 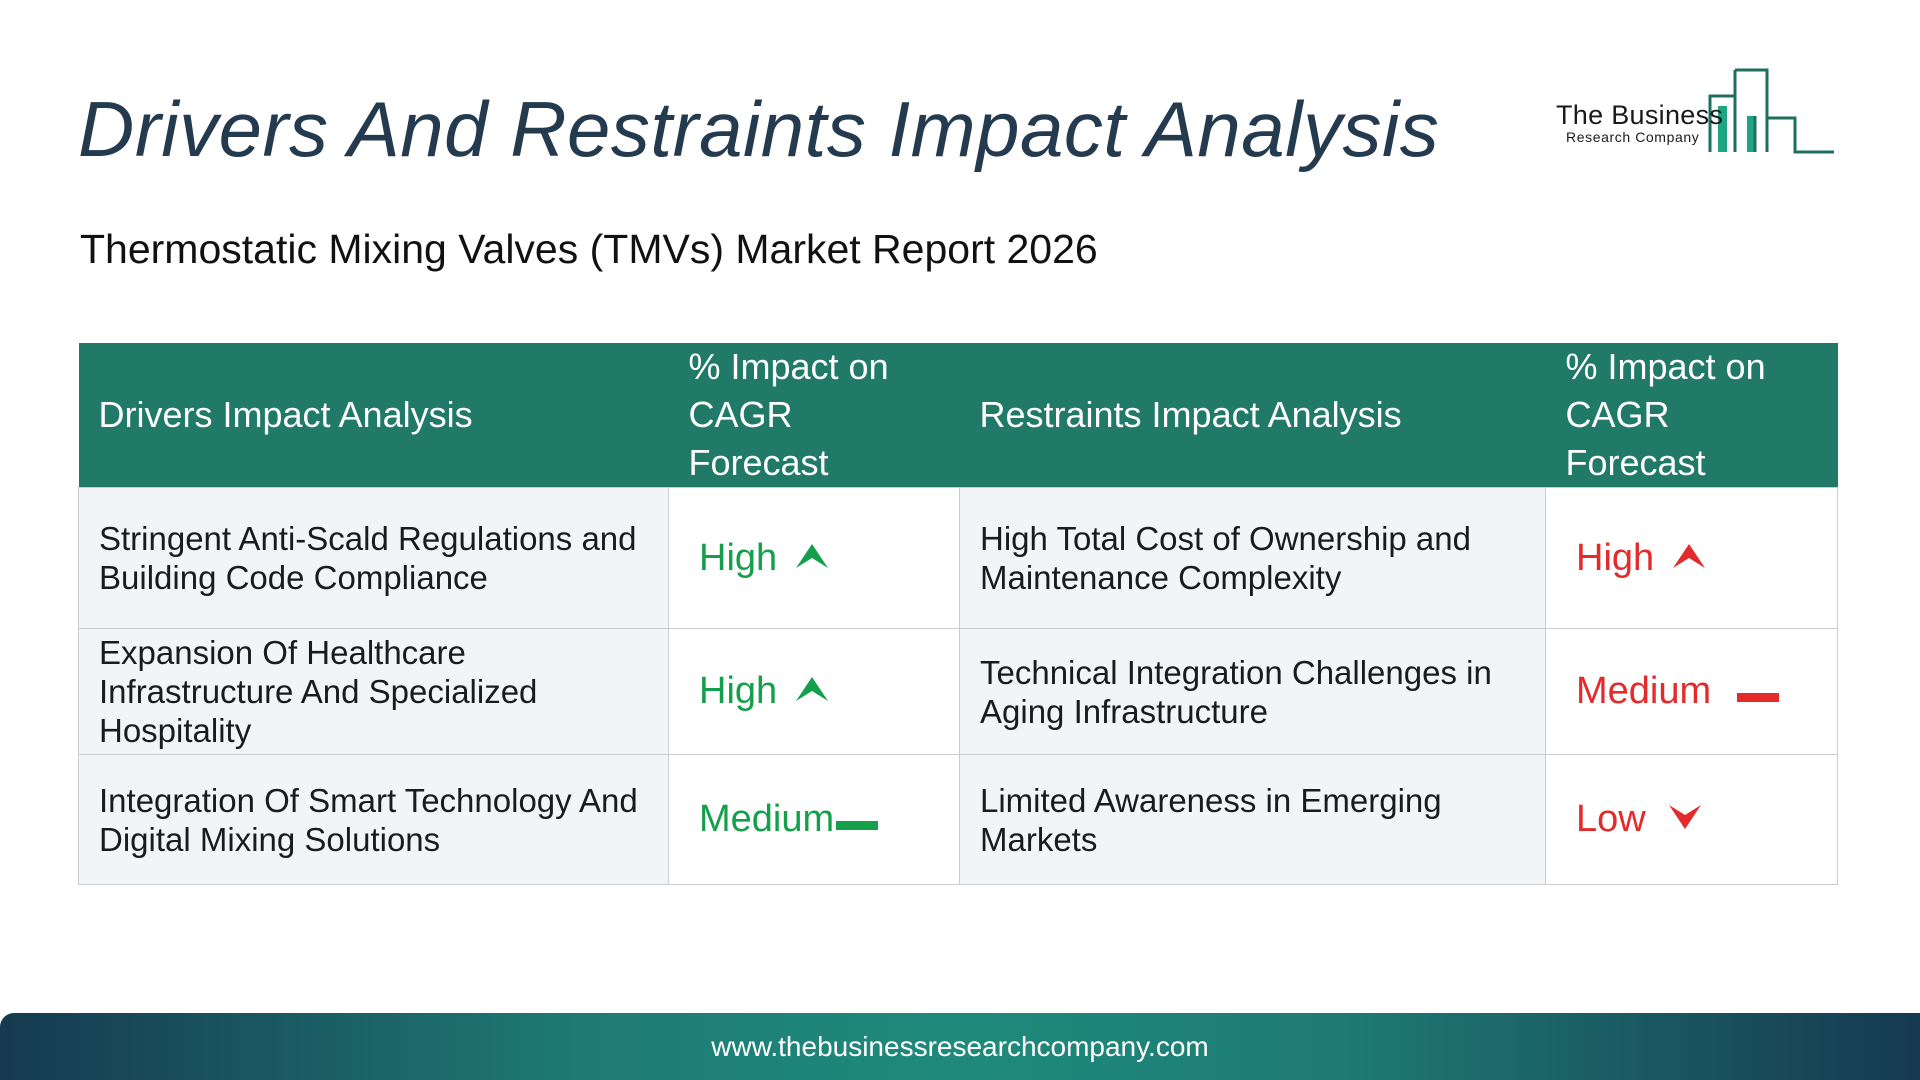 What do you see at coordinates (373, 415) in the screenshot?
I see `drivers-header: Drivers Impact Analysis` at bounding box center [373, 415].